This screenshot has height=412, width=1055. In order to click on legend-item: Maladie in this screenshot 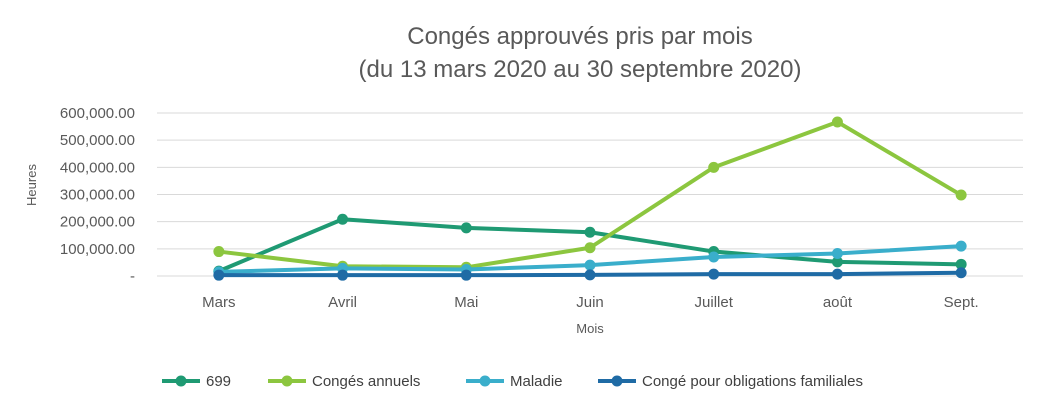, I will do `click(514, 381)`.